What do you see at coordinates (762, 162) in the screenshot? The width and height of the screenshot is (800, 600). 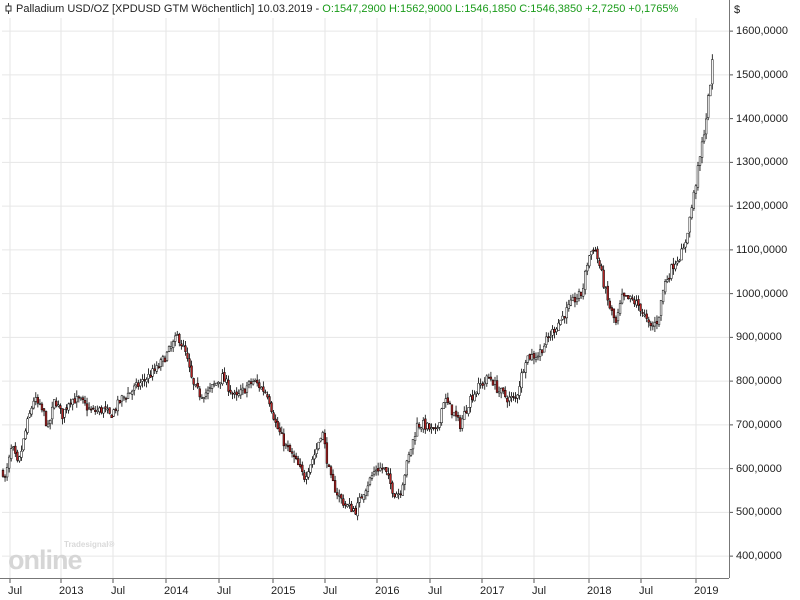 I see `y-tick-label: 1300,0000` at bounding box center [762, 162].